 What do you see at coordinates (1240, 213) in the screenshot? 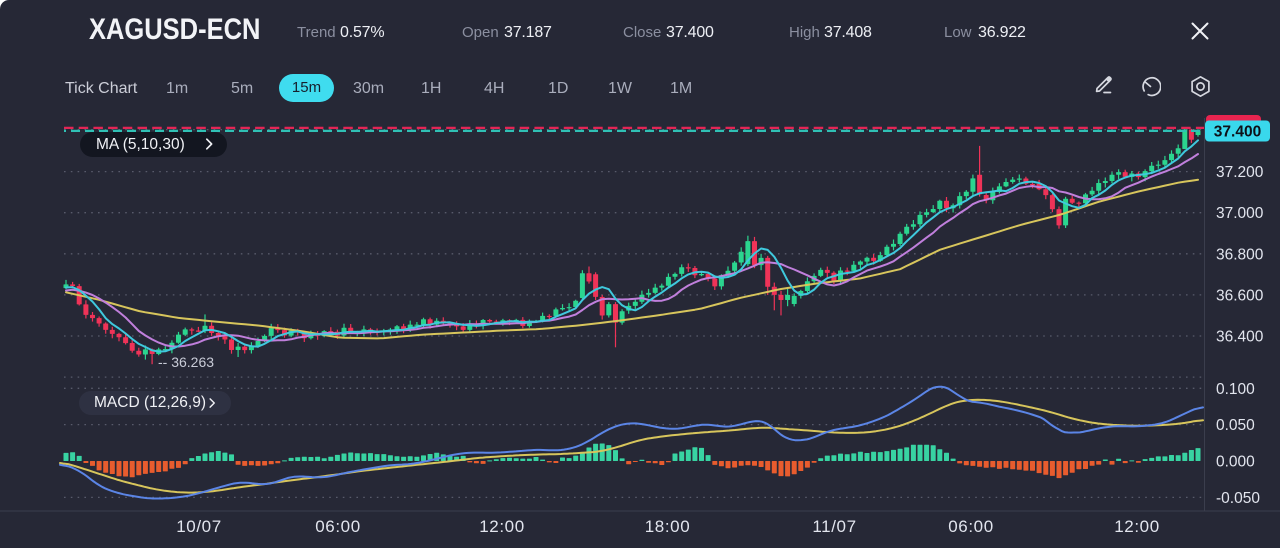
I see `svg-text: 37.000` at bounding box center [1240, 213].